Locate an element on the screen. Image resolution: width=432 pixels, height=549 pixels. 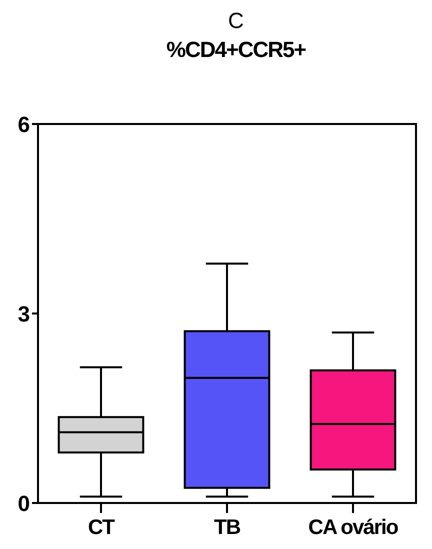
x-tick-label: CT is located at coordinates (102, 527).